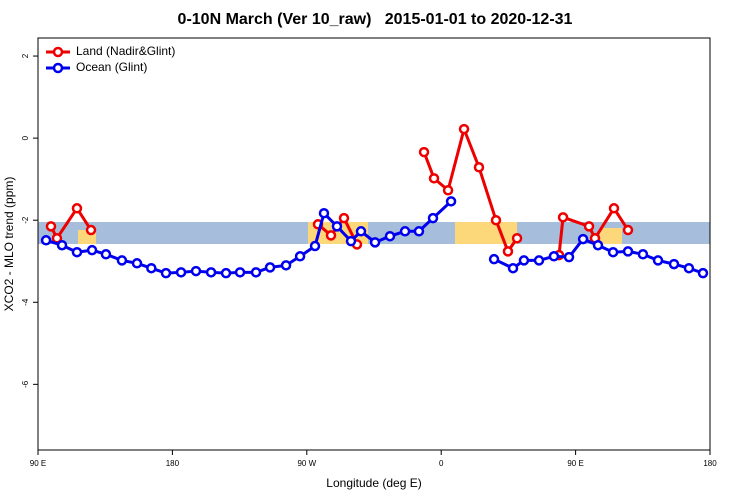  Describe the element at coordinates (441, 463) in the screenshot. I see `x-tick-label: 0` at that location.